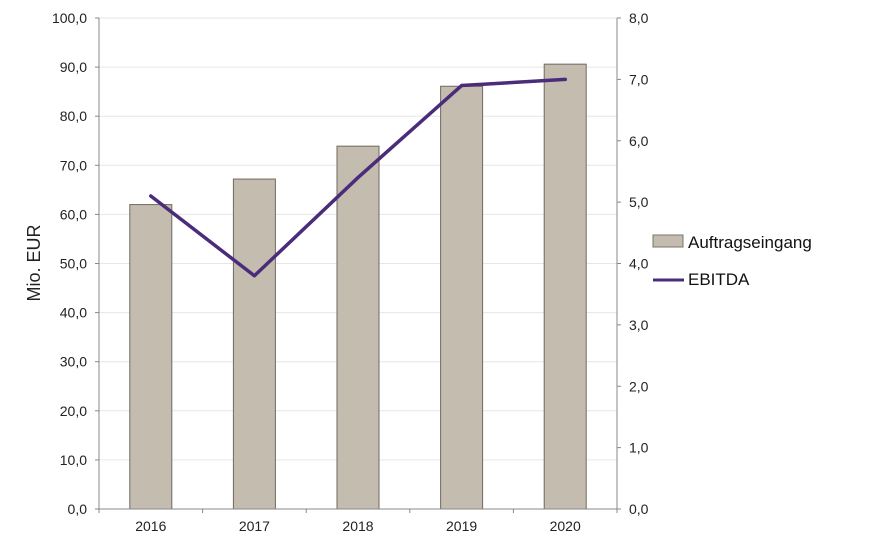 This screenshot has height=546, width=873. I want to click on right-tick-label: 4,0, so click(639, 264).